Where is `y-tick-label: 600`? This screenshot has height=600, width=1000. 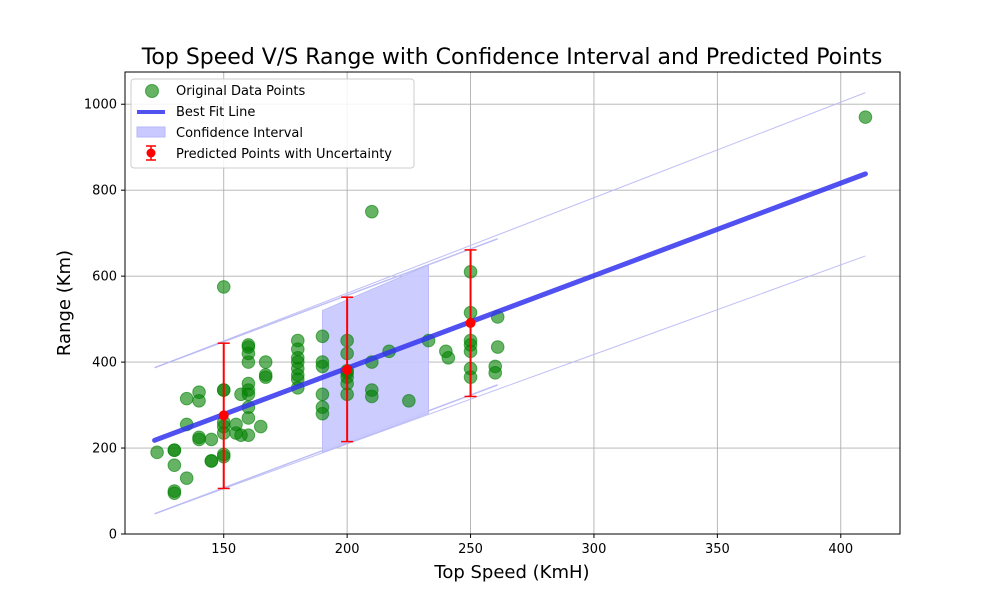 y-tick-label: 600 is located at coordinates (104, 277).